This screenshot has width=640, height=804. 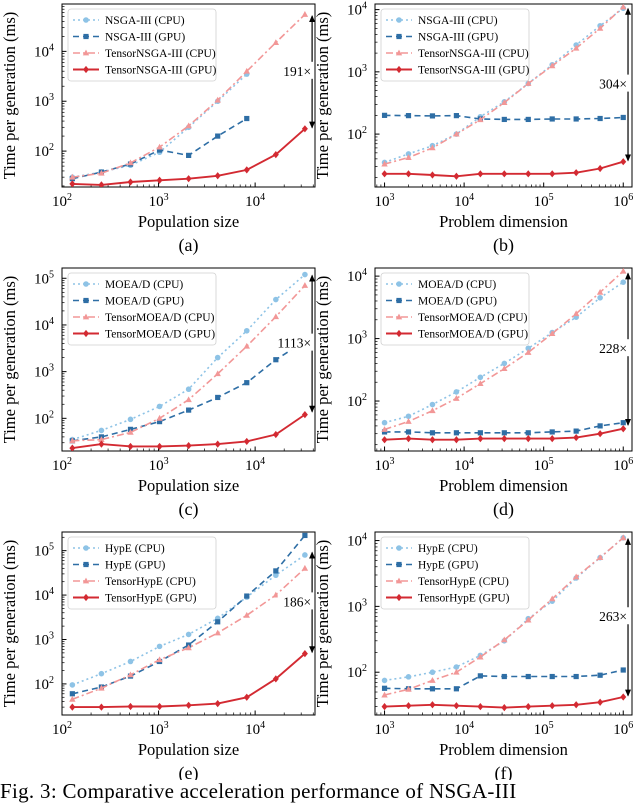 I want to click on panel-label: (b), so click(x=503, y=245).